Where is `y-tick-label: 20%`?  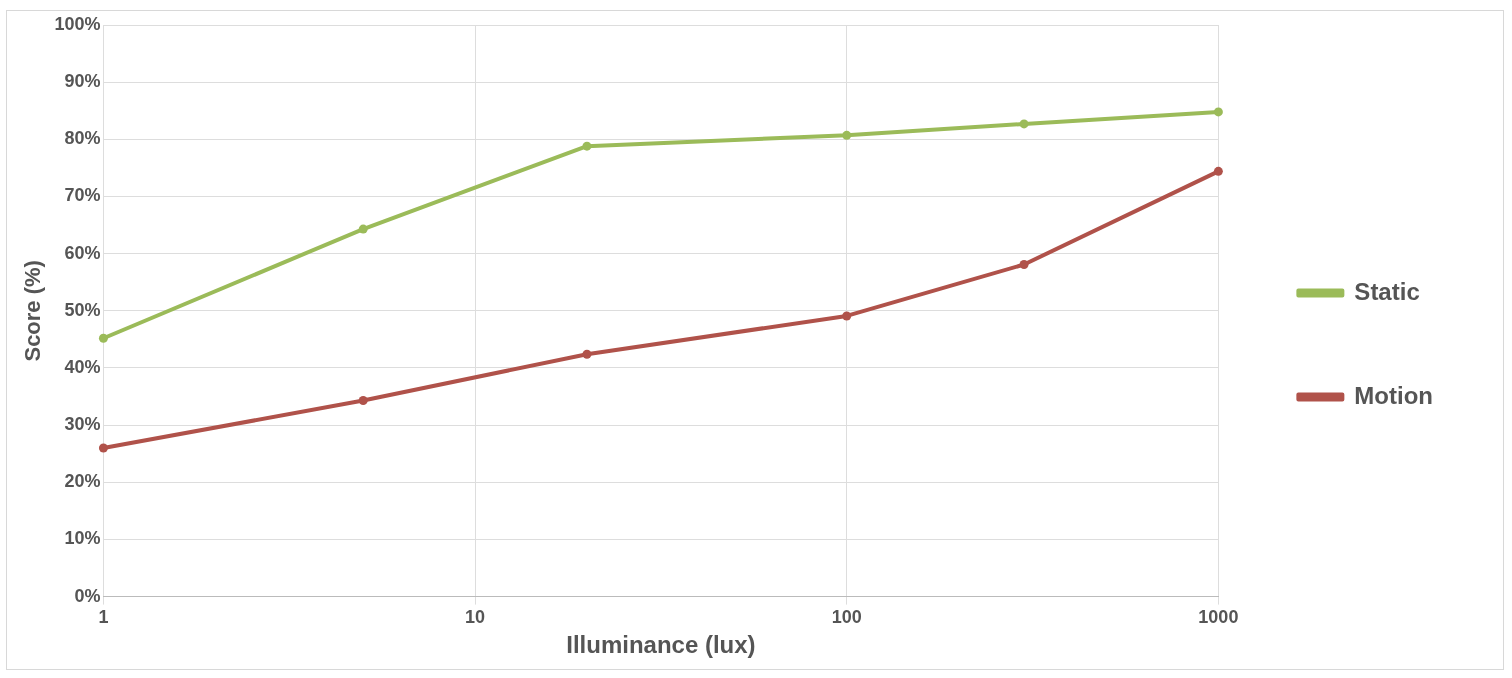
y-tick-label: 20% is located at coordinates (82, 481).